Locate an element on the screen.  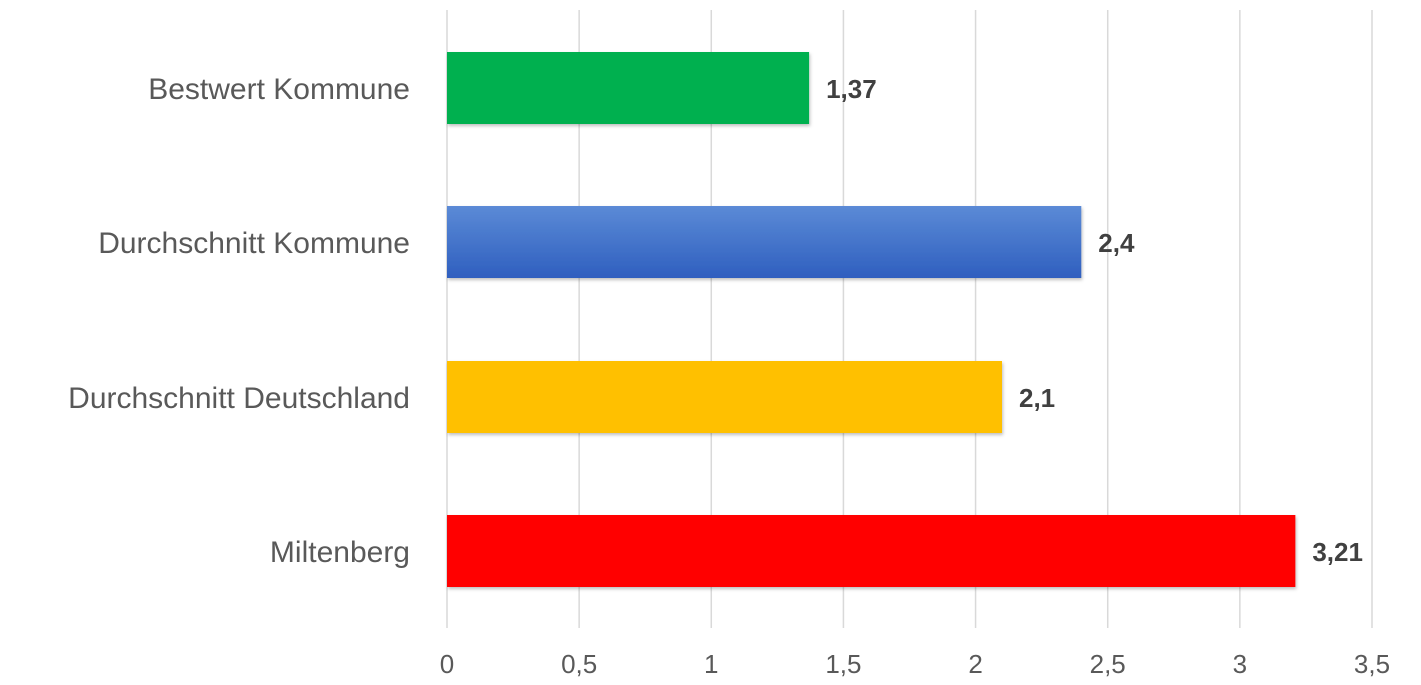
x-tick-label: 1 is located at coordinates (711, 664).